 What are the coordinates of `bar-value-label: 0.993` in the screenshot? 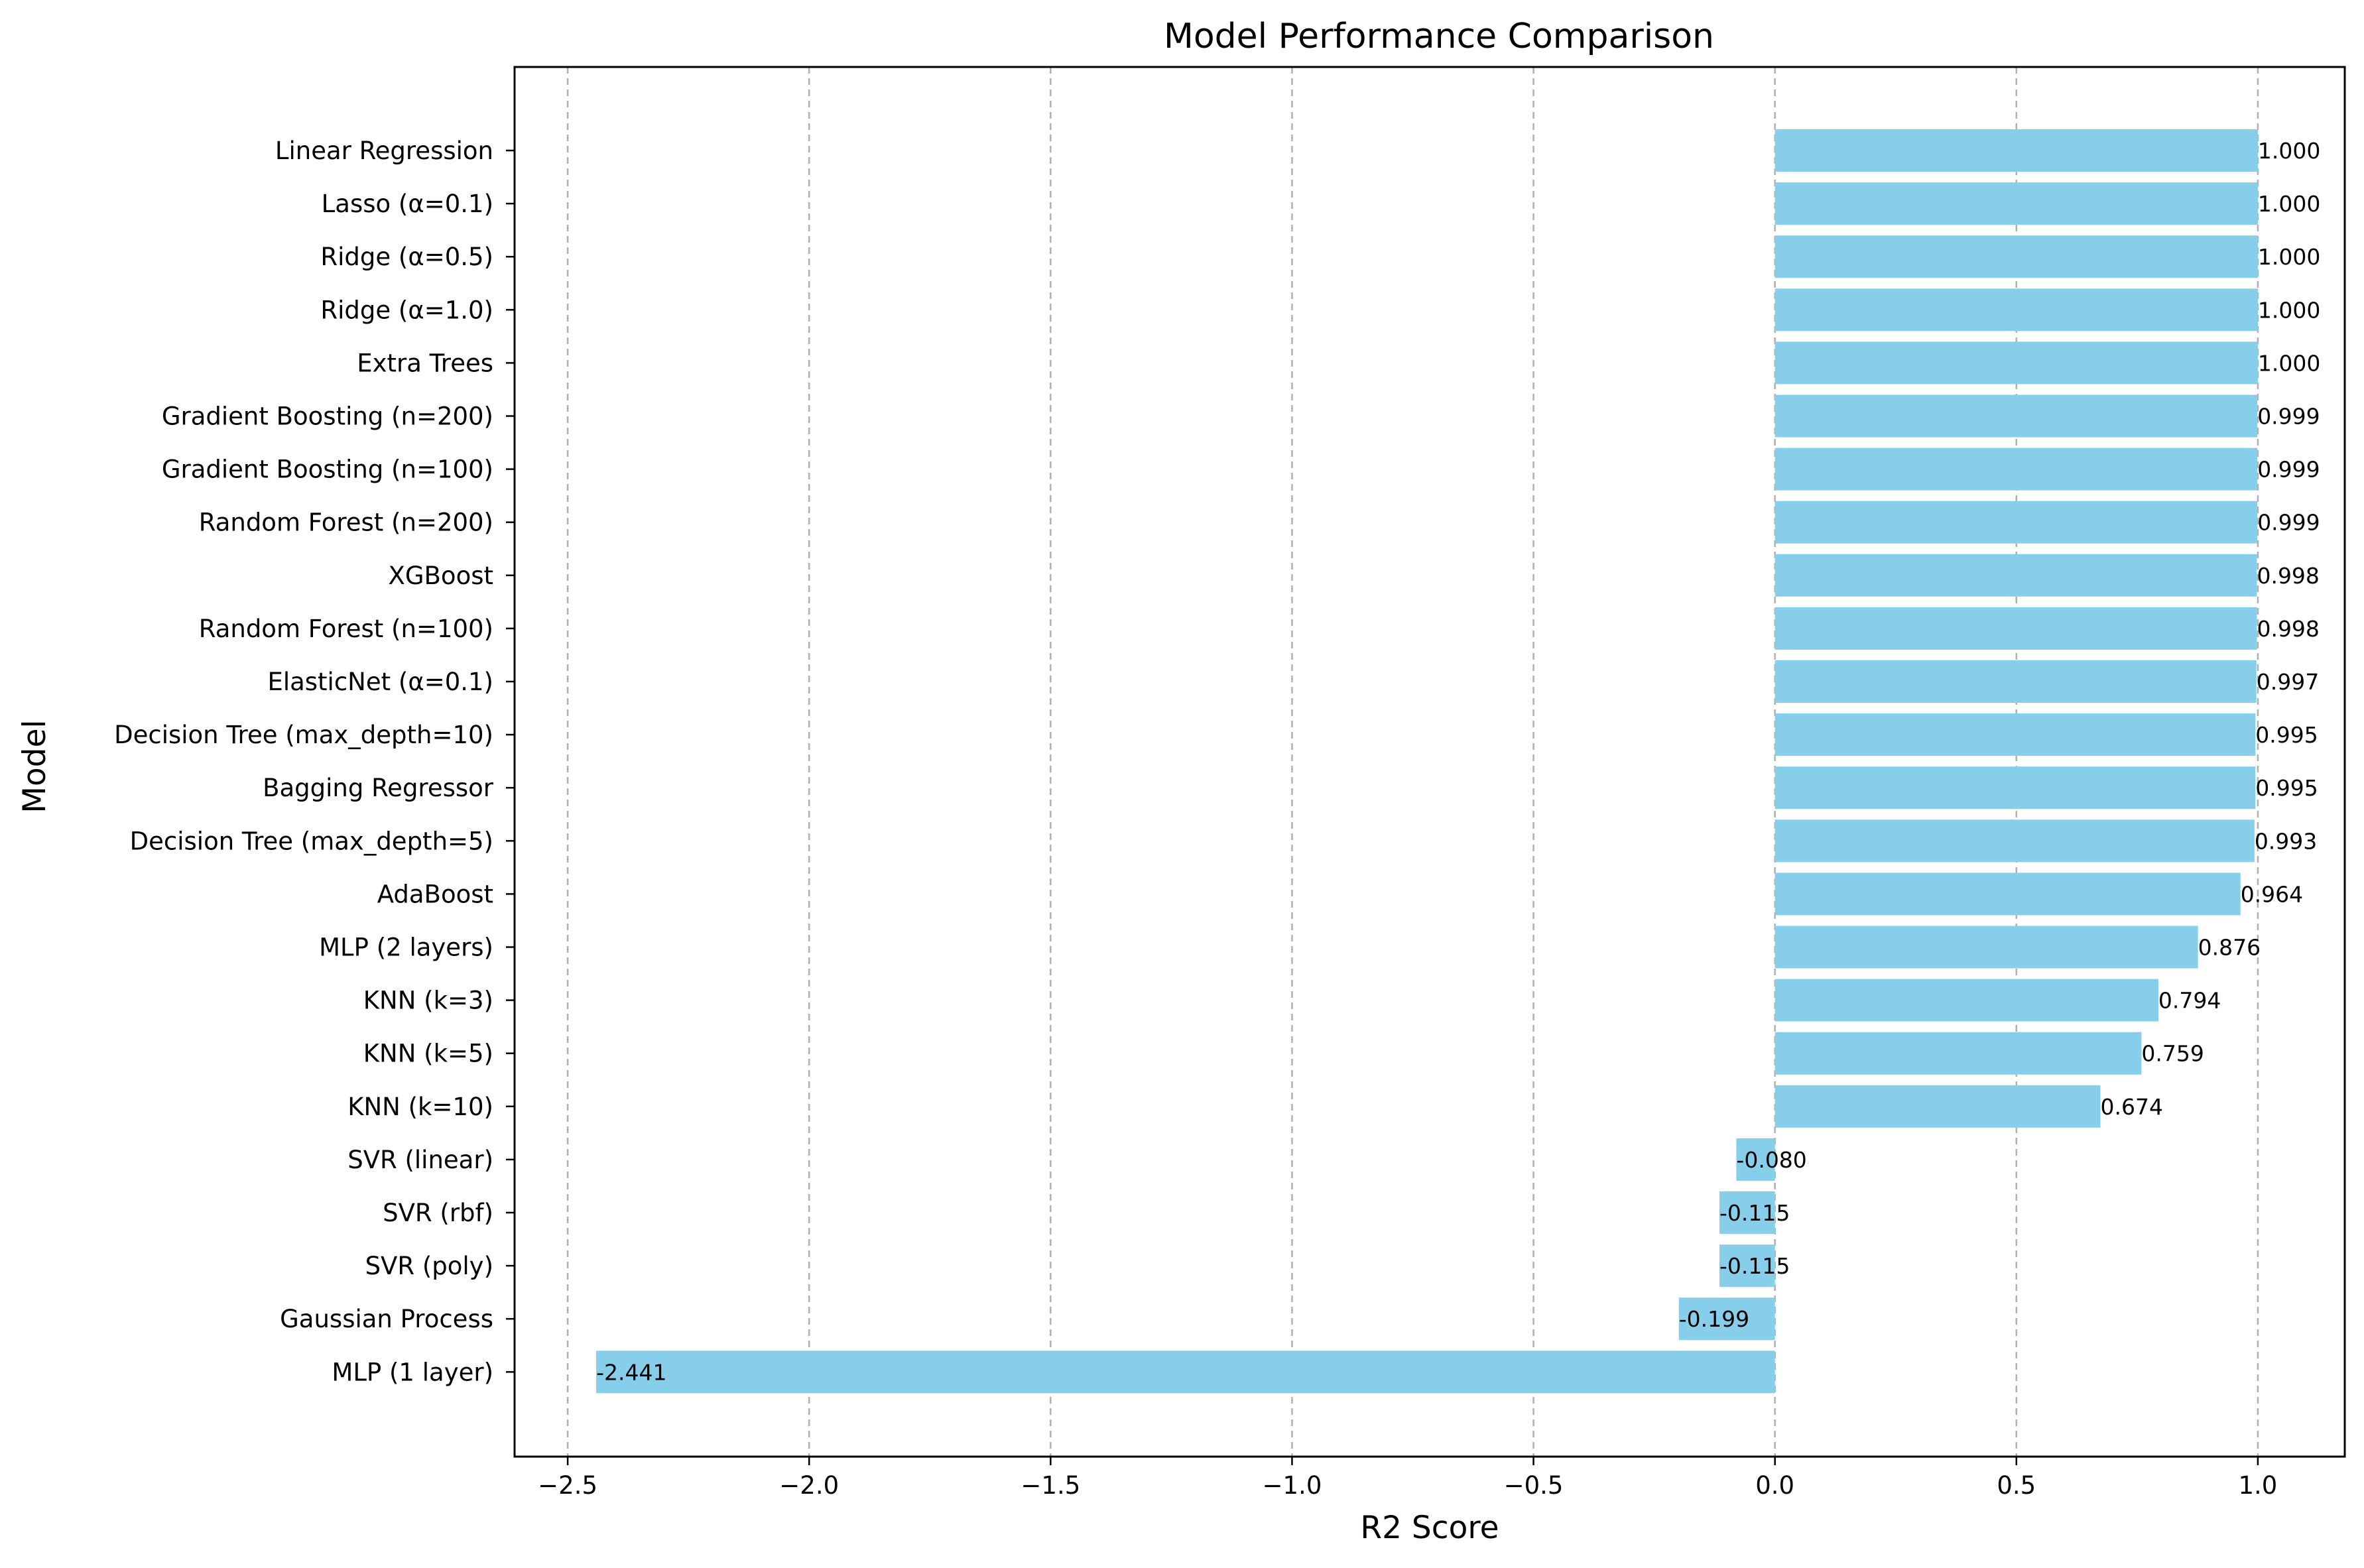 It's located at (2286, 841).